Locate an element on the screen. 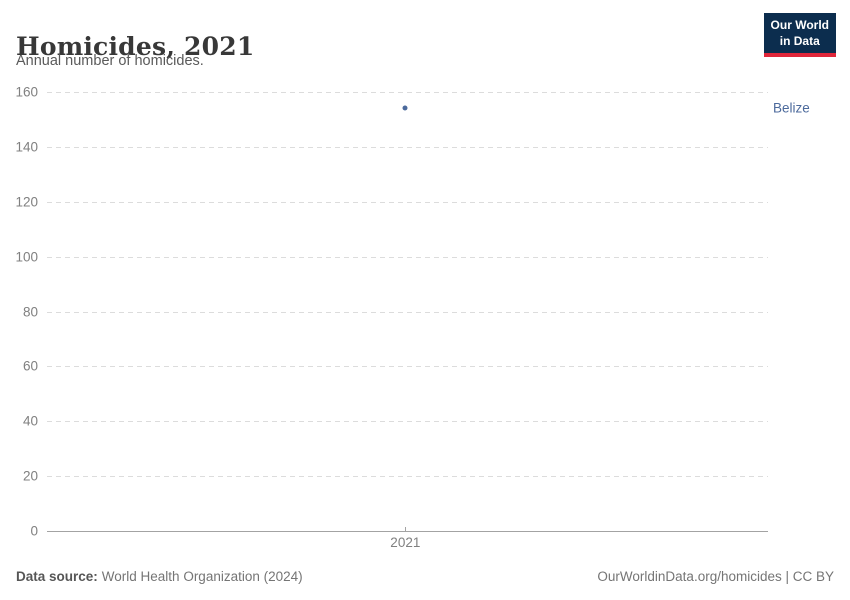 The height and width of the screenshot is (600, 850). owid-logo-line1: Our World is located at coordinates (799, 25).